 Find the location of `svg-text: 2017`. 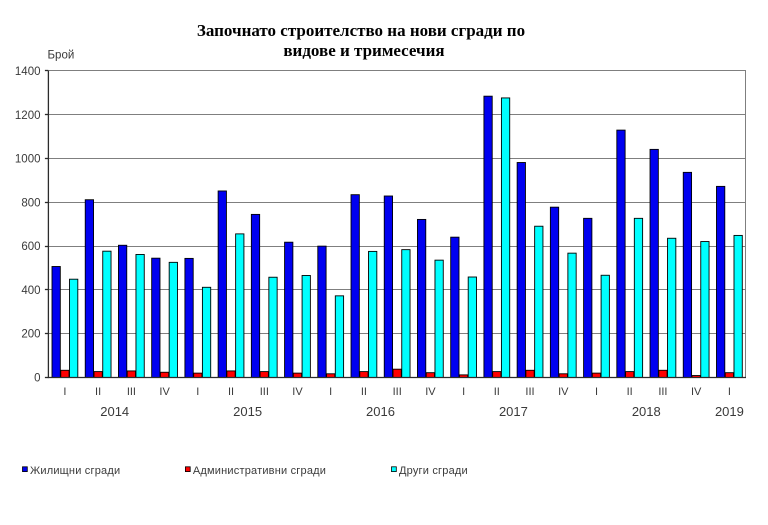

svg-text: 2017 is located at coordinates (513, 411).